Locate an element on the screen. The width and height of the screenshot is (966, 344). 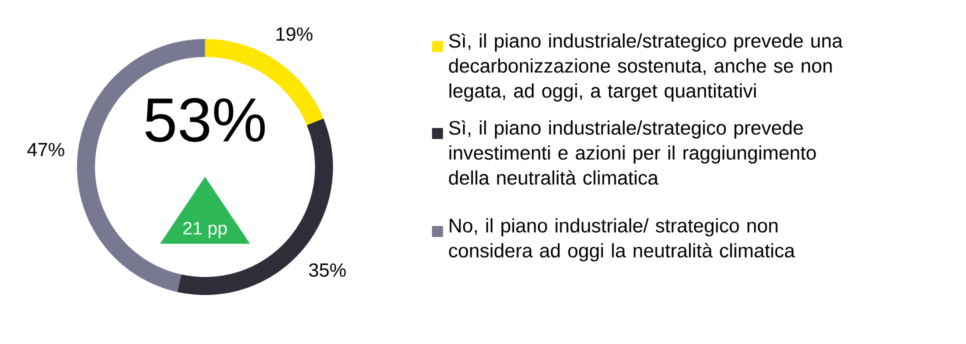
data-label: 47% is located at coordinates (45, 149).